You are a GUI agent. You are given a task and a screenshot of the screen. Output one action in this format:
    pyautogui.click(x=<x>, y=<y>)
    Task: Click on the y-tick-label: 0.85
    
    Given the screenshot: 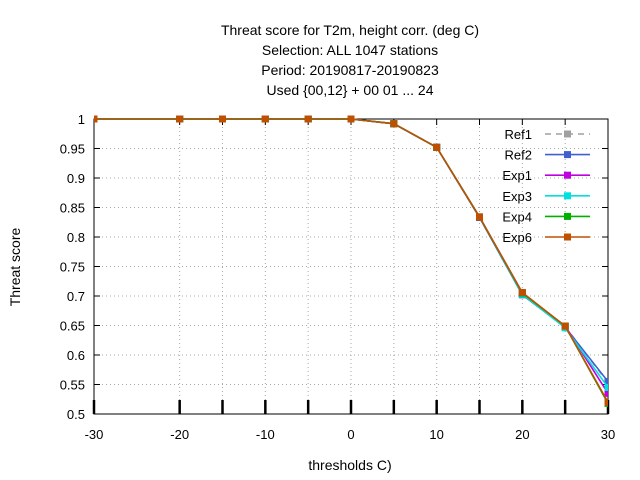 What is the action you would take?
    pyautogui.click(x=72, y=208)
    